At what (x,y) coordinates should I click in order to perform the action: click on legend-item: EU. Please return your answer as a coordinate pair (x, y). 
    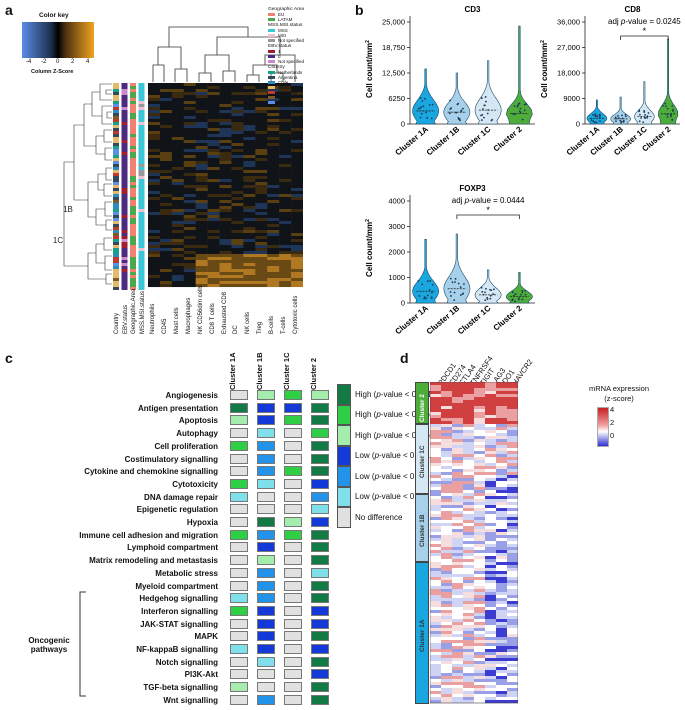
    Looking at the image, I should click on (304, 14).